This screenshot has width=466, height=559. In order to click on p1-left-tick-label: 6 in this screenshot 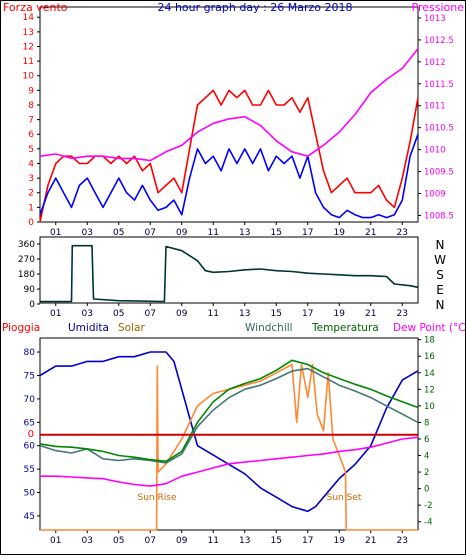, I will do `click(31, 135)`.